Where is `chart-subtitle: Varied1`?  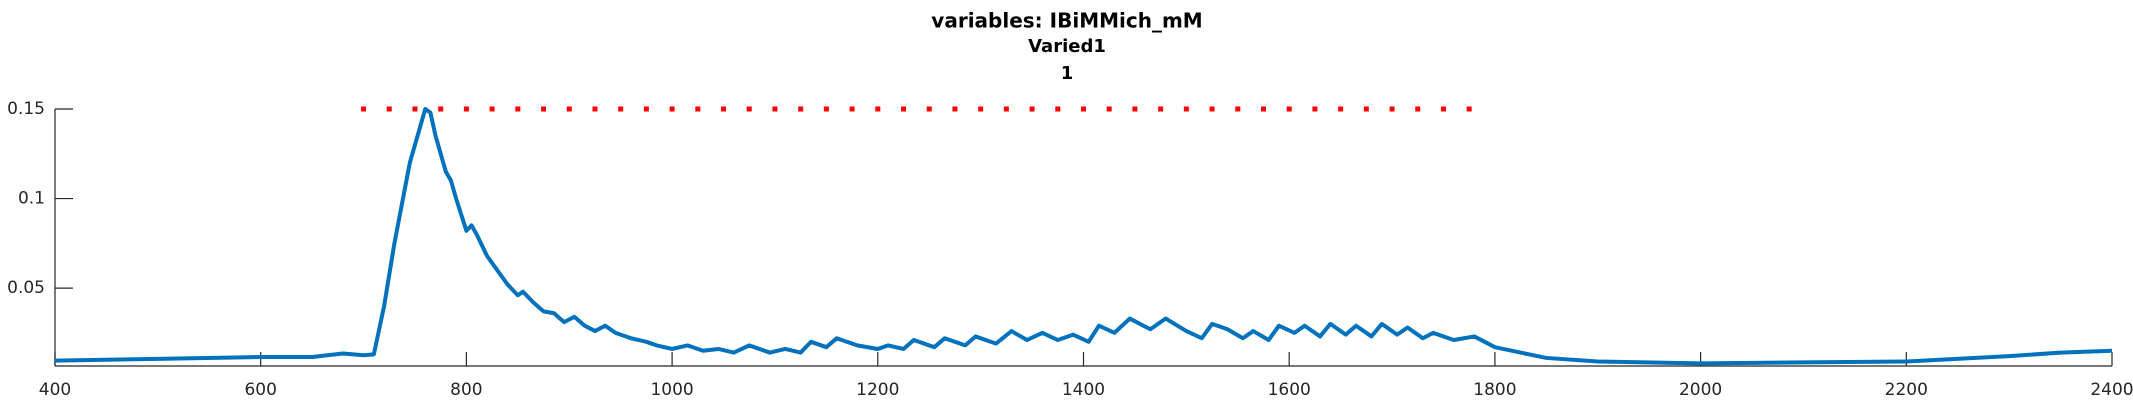
chart-subtitle: Varied1 is located at coordinates (1067, 46).